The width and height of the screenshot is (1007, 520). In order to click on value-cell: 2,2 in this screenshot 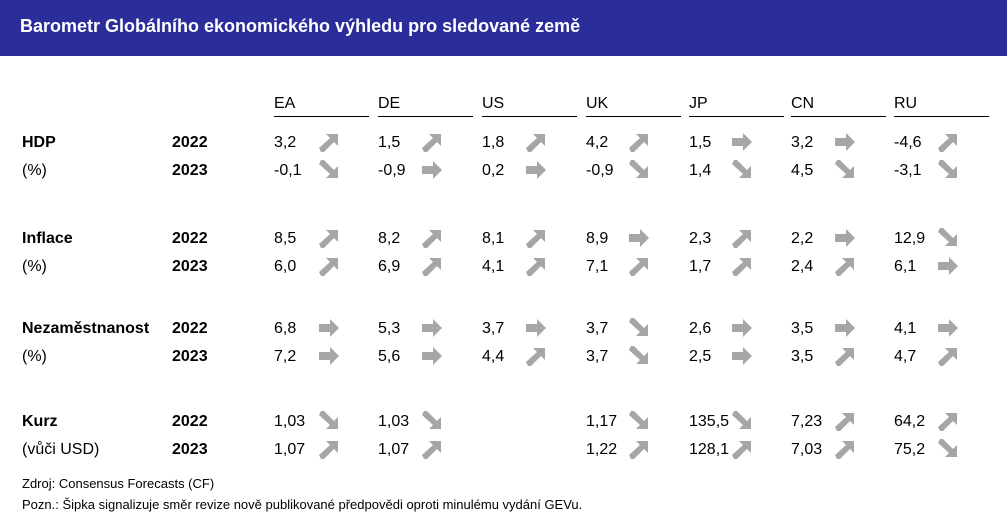, I will do `click(802, 238)`.